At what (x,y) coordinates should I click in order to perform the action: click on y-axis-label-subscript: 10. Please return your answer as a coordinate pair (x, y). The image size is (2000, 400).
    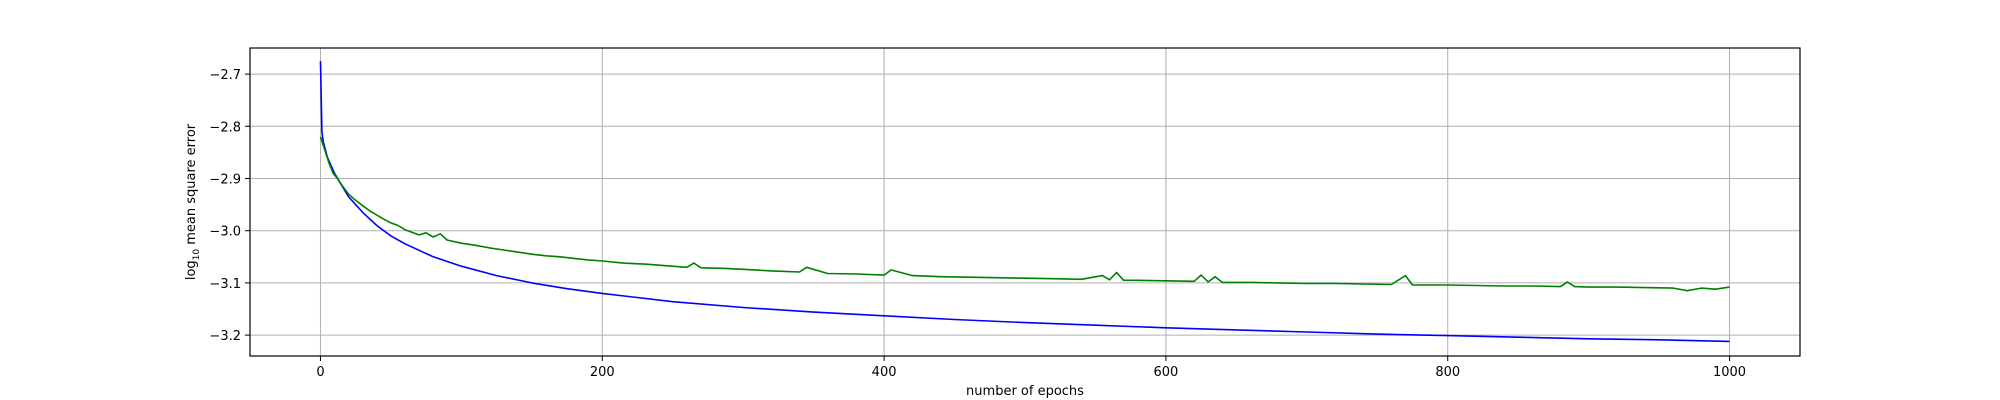
    Looking at the image, I should click on (197, 255).